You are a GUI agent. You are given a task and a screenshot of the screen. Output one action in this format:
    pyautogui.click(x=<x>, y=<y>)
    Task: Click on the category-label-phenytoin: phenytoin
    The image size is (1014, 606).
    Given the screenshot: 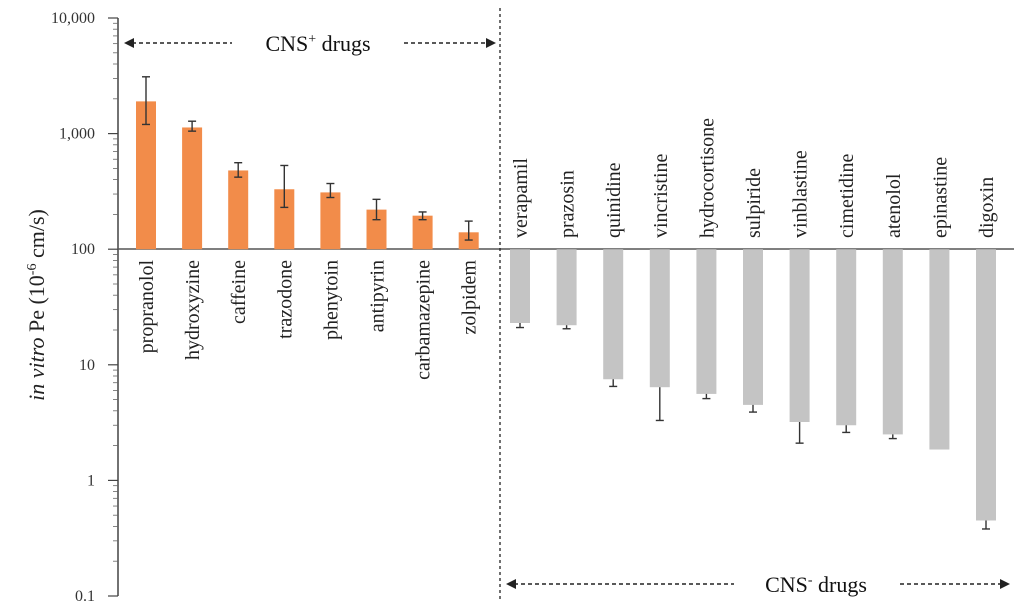 What is the action you would take?
    pyautogui.click(x=331, y=300)
    